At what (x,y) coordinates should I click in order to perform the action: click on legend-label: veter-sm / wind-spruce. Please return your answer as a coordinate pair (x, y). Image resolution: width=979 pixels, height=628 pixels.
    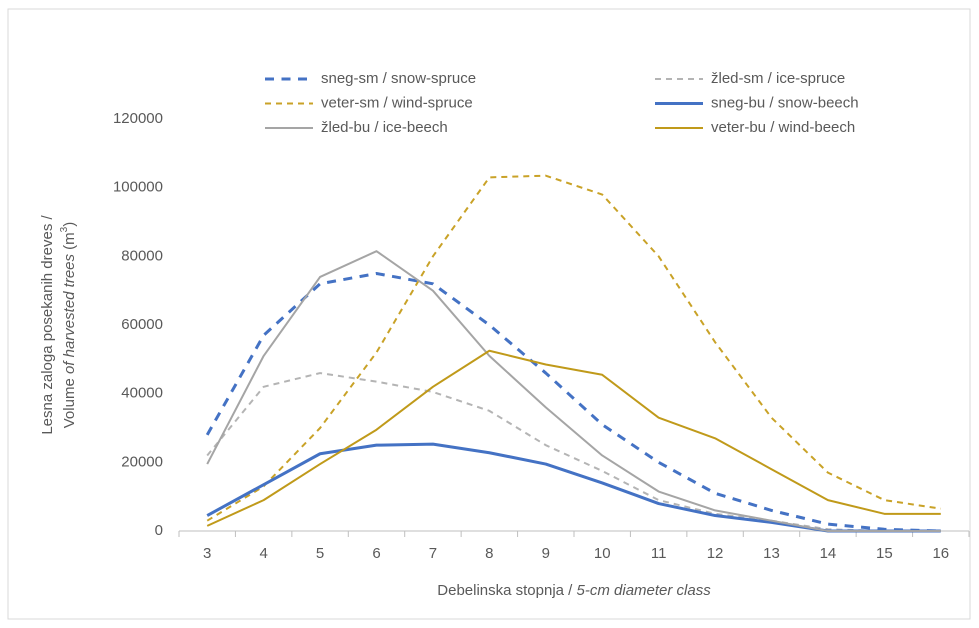
    Looking at the image, I should click on (397, 102).